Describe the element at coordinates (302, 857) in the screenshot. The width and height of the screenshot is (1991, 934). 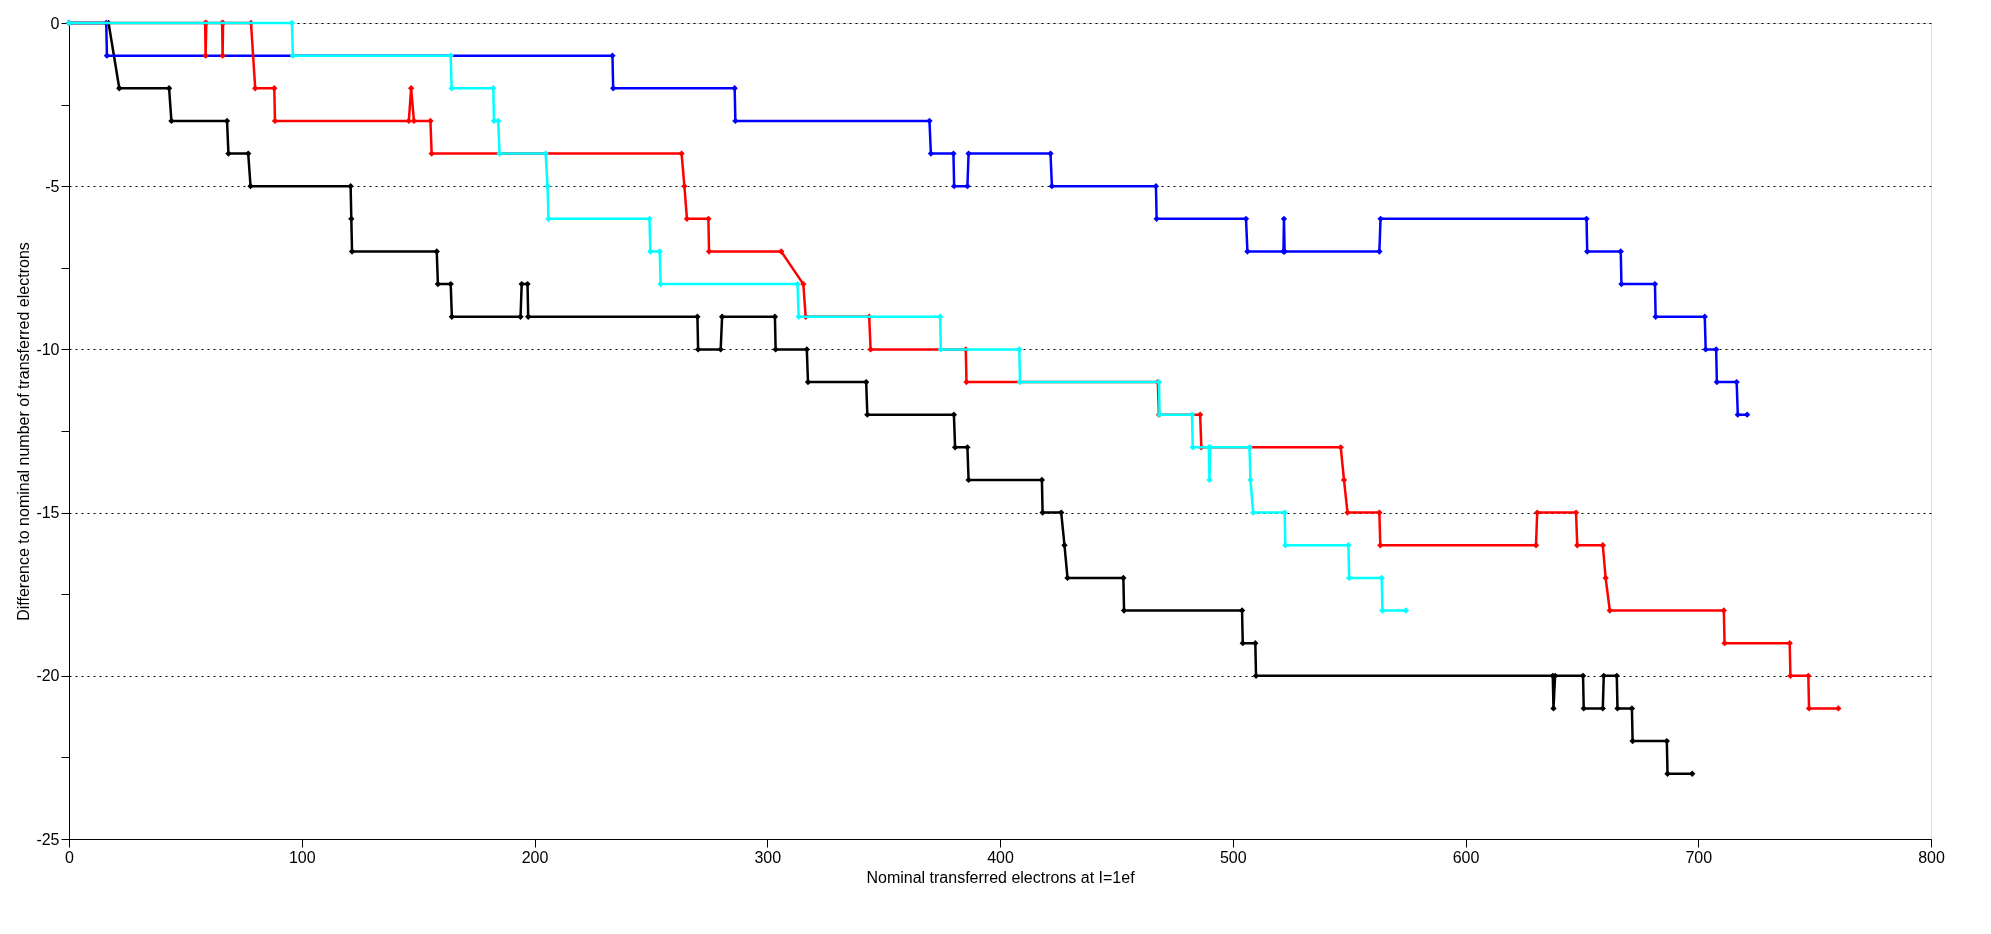
I see `x-tick-label: 100` at that location.